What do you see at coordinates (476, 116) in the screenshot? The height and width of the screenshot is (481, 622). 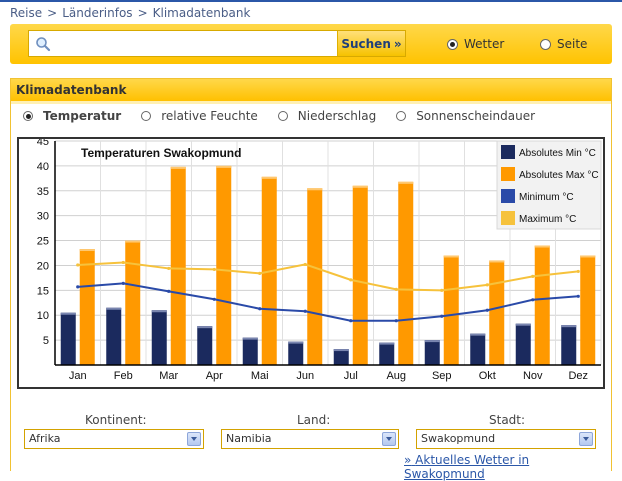 I see `option-label: Sonnenscheindauer` at bounding box center [476, 116].